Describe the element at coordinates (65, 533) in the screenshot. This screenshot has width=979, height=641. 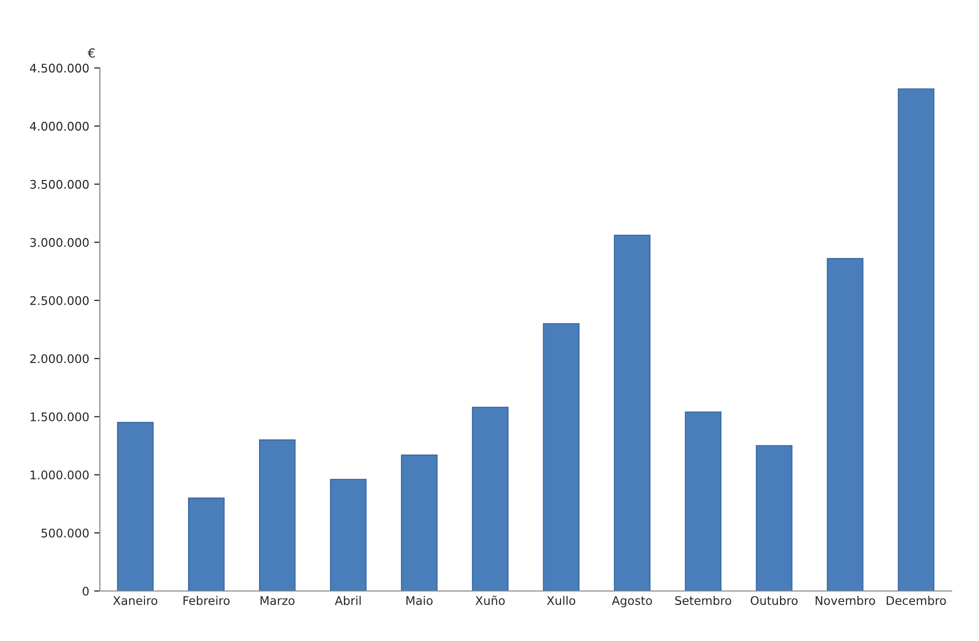
I see `y-tick-label: 500.000` at that location.